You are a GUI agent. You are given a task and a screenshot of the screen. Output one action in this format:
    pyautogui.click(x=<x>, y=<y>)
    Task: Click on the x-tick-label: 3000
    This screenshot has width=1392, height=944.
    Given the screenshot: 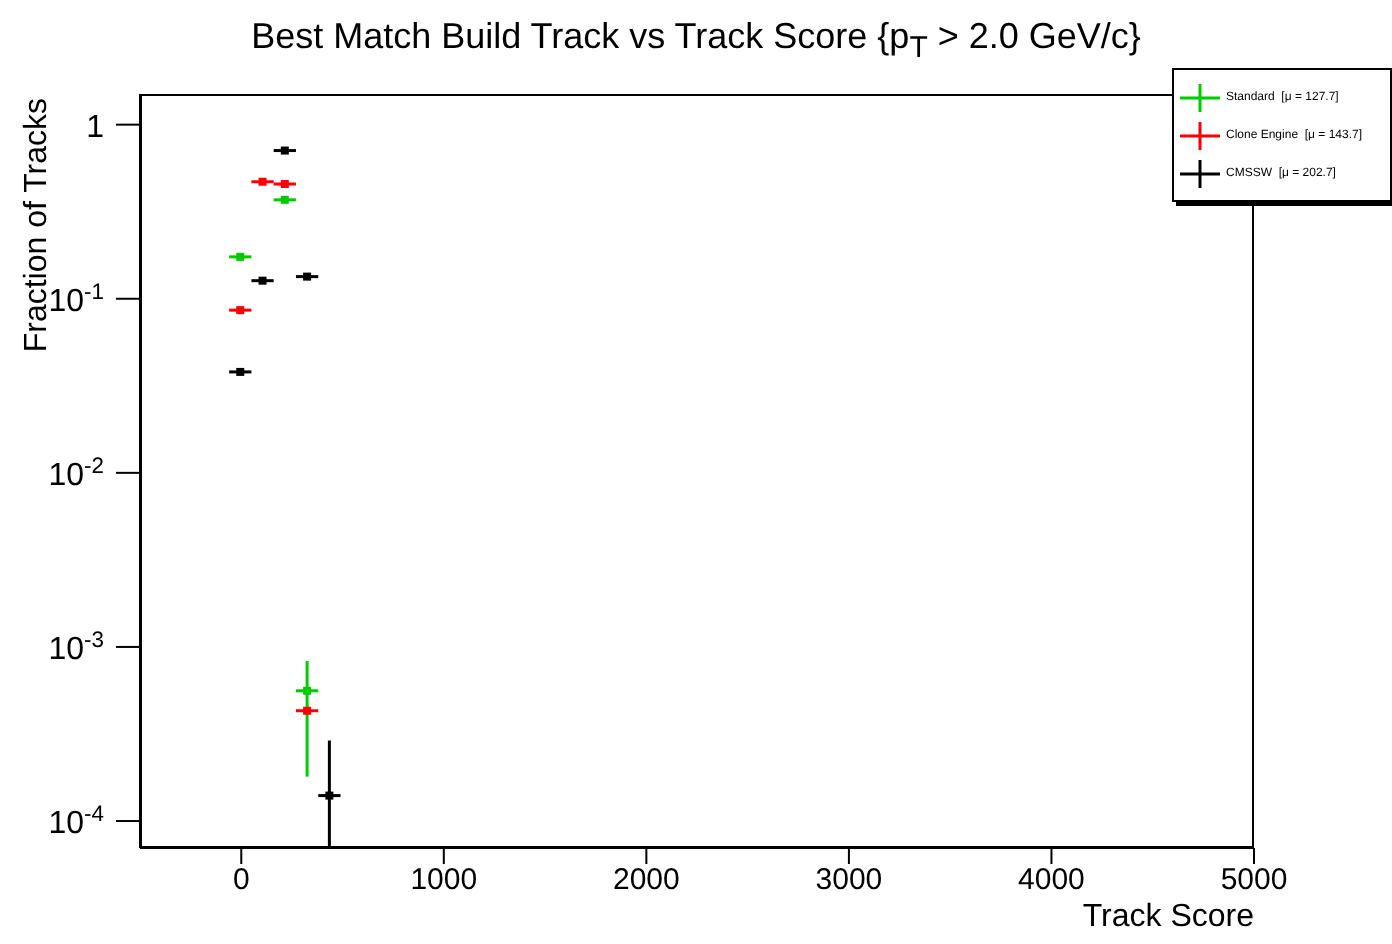 What is the action you would take?
    pyautogui.click(x=849, y=880)
    